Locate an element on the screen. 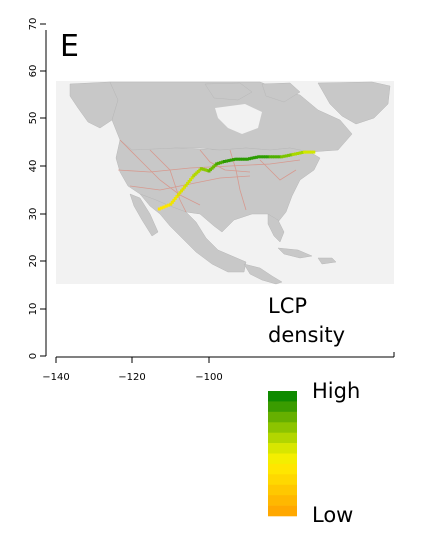 Image resolution: width=438 pixels, height=546 pixels. hispaniola-land is located at coordinates (327, 261).